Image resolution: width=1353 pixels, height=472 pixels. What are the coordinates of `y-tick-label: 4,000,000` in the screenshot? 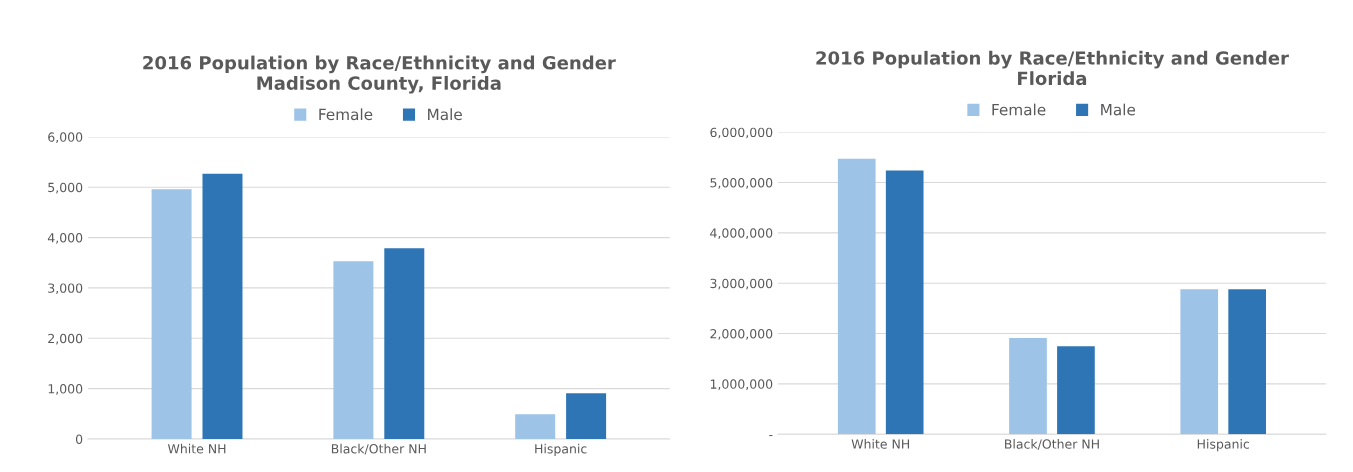 It's located at (741, 234).